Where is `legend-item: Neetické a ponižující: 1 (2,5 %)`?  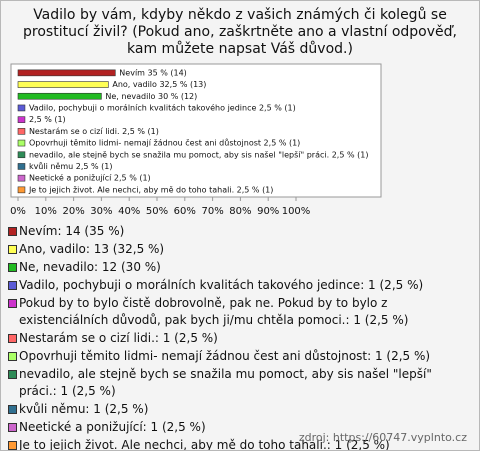
legend-item: Neetické a ponižující: 1 (2,5 %) is located at coordinates (240, 427).